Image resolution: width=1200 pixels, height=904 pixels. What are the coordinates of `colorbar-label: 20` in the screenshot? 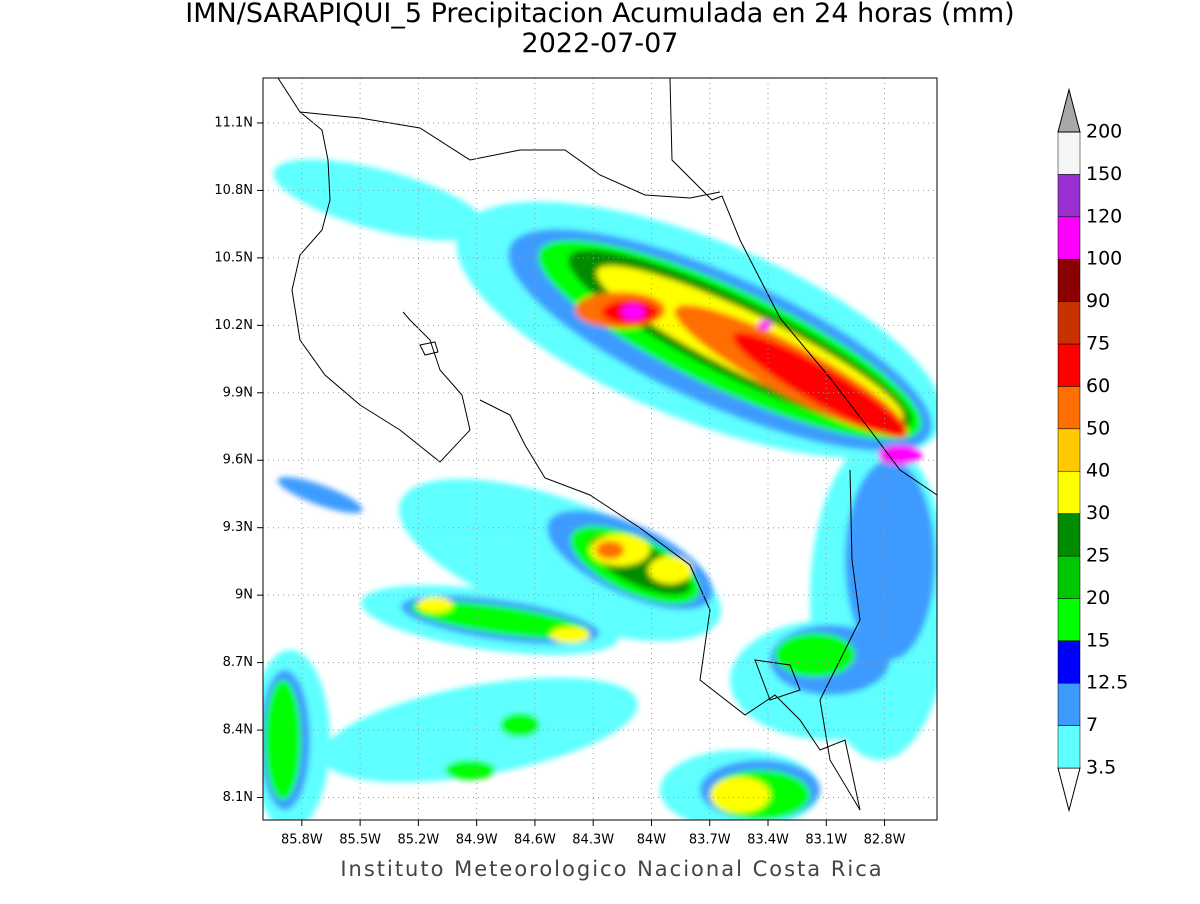 It's located at (1098, 598).